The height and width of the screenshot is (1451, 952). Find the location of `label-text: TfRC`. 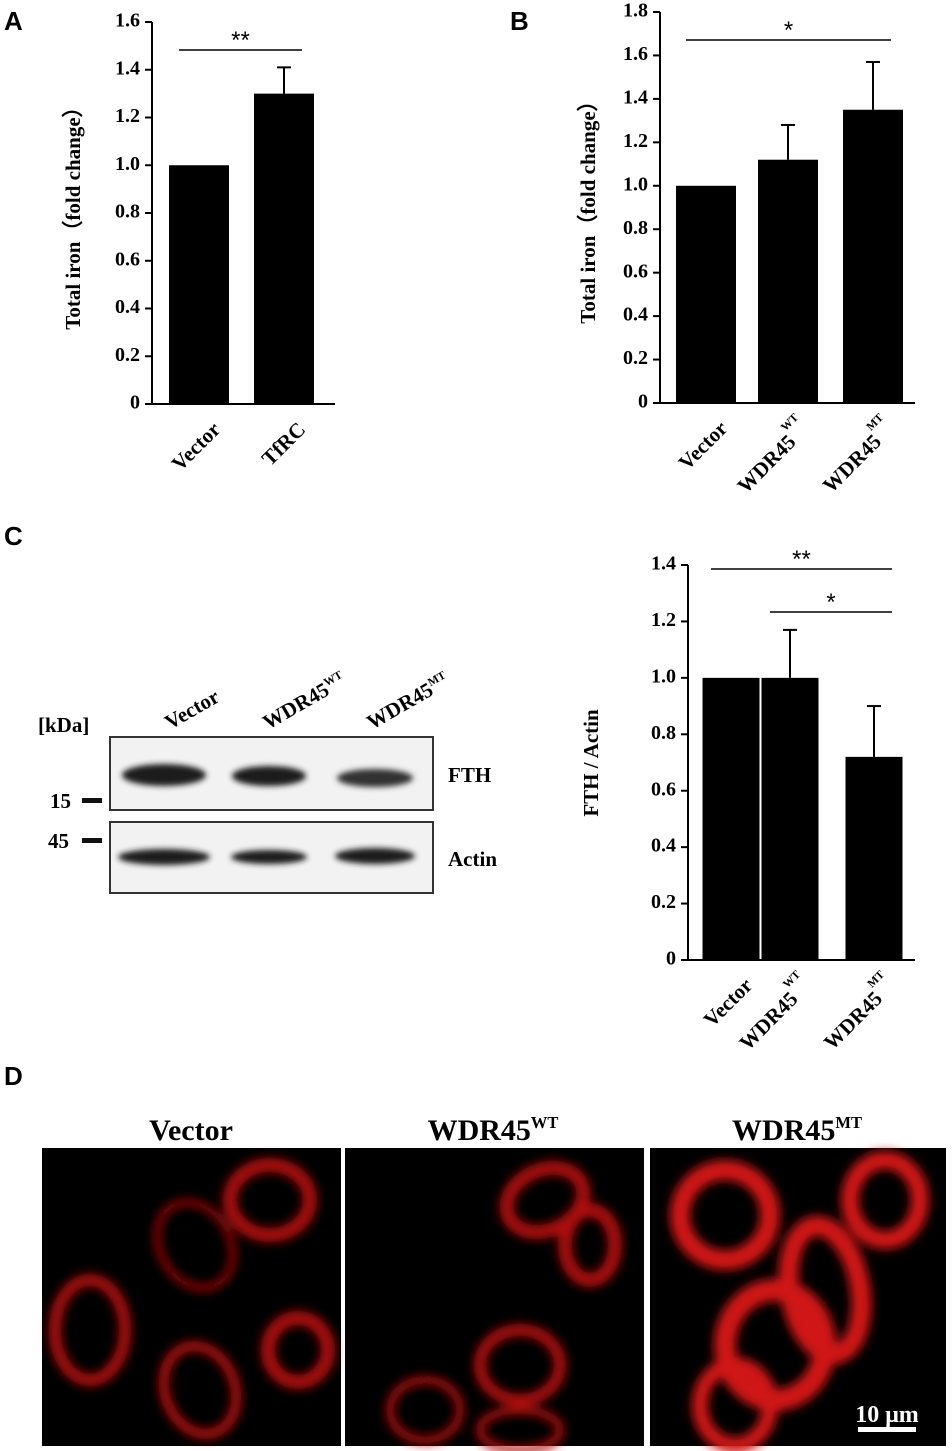

label-text: TfRC is located at coordinates (283, 443).